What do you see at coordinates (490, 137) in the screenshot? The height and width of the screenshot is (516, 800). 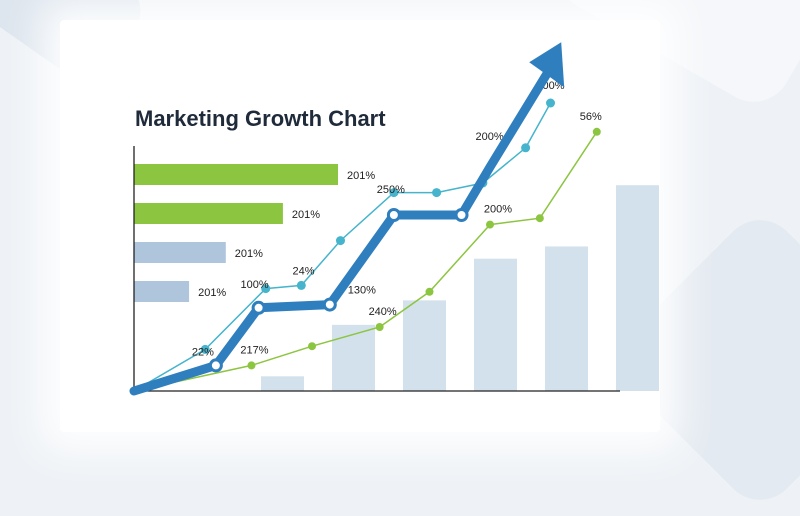 I see `teal-series-label: 200%` at bounding box center [490, 137].